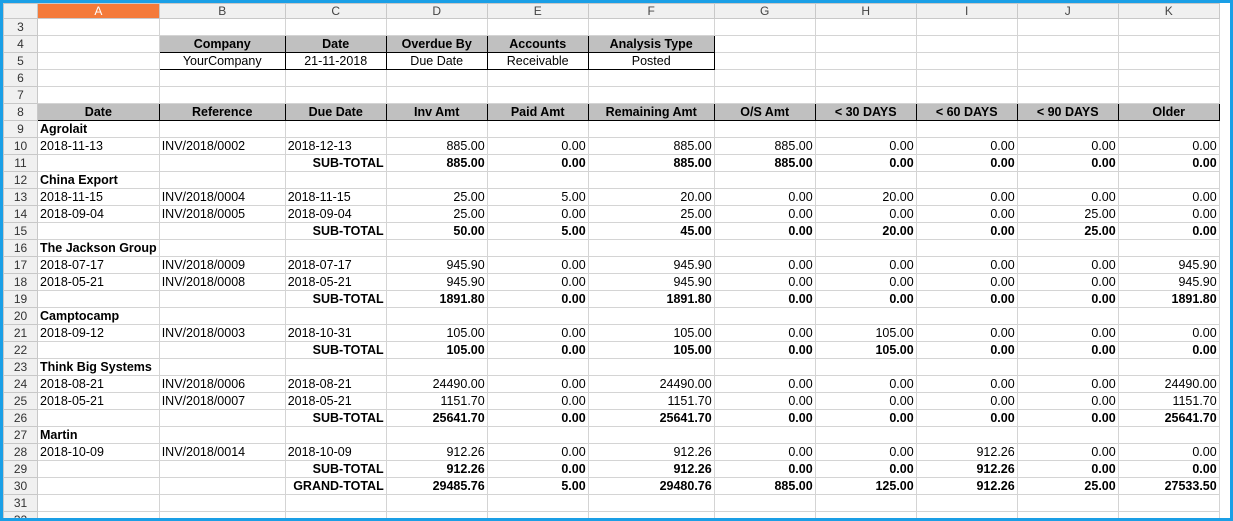 This screenshot has height=521, width=1233. What do you see at coordinates (20, 401) in the screenshot?
I see `row-header: 25` at bounding box center [20, 401].